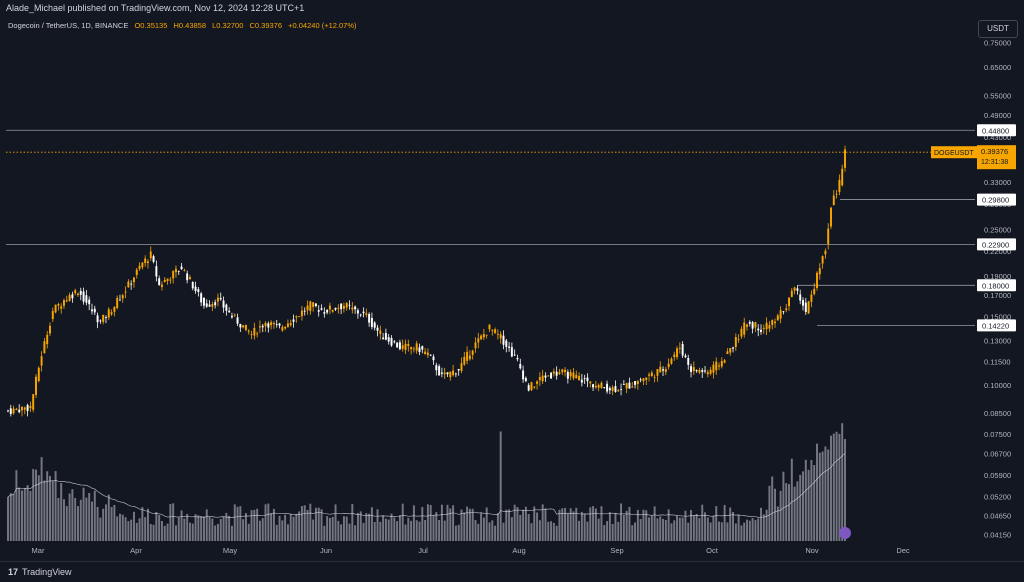 The width and height of the screenshot is (1024, 582). Describe the element at coordinates (68, 25) in the screenshot. I see `symbol-name: Dogecoin / TetherUS, 1D, BINANCE` at that location.